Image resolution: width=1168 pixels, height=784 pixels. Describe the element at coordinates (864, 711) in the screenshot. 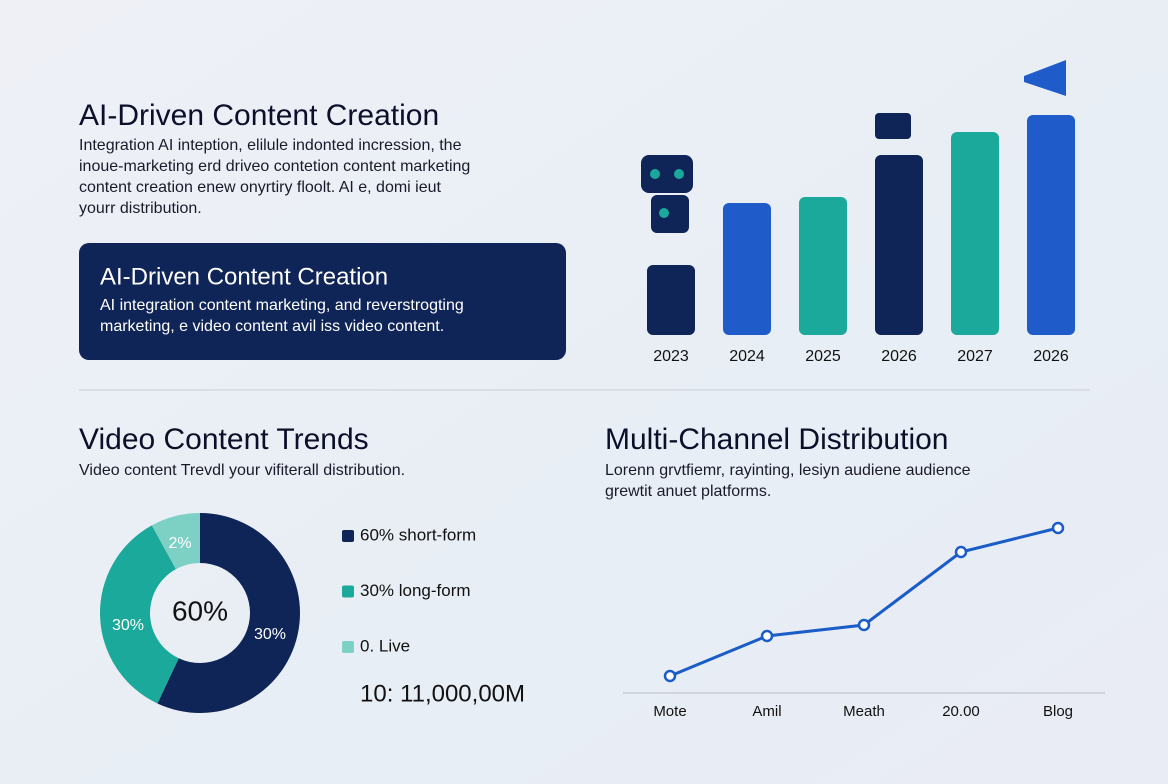

I see `x-tick-label: Meath` at that location.